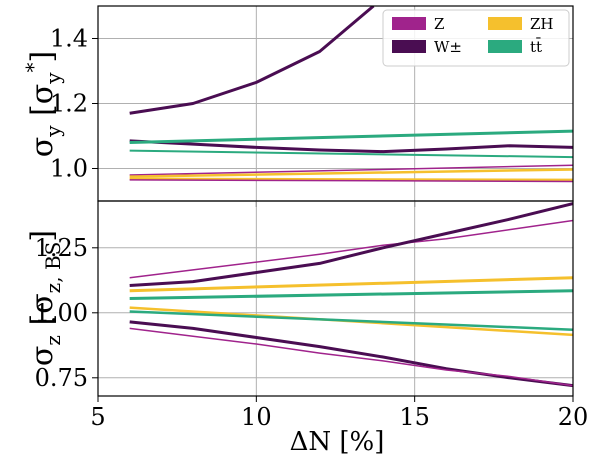 This screenshot has height=458, width=598. I want to click on legend-box, so click(476, 38).